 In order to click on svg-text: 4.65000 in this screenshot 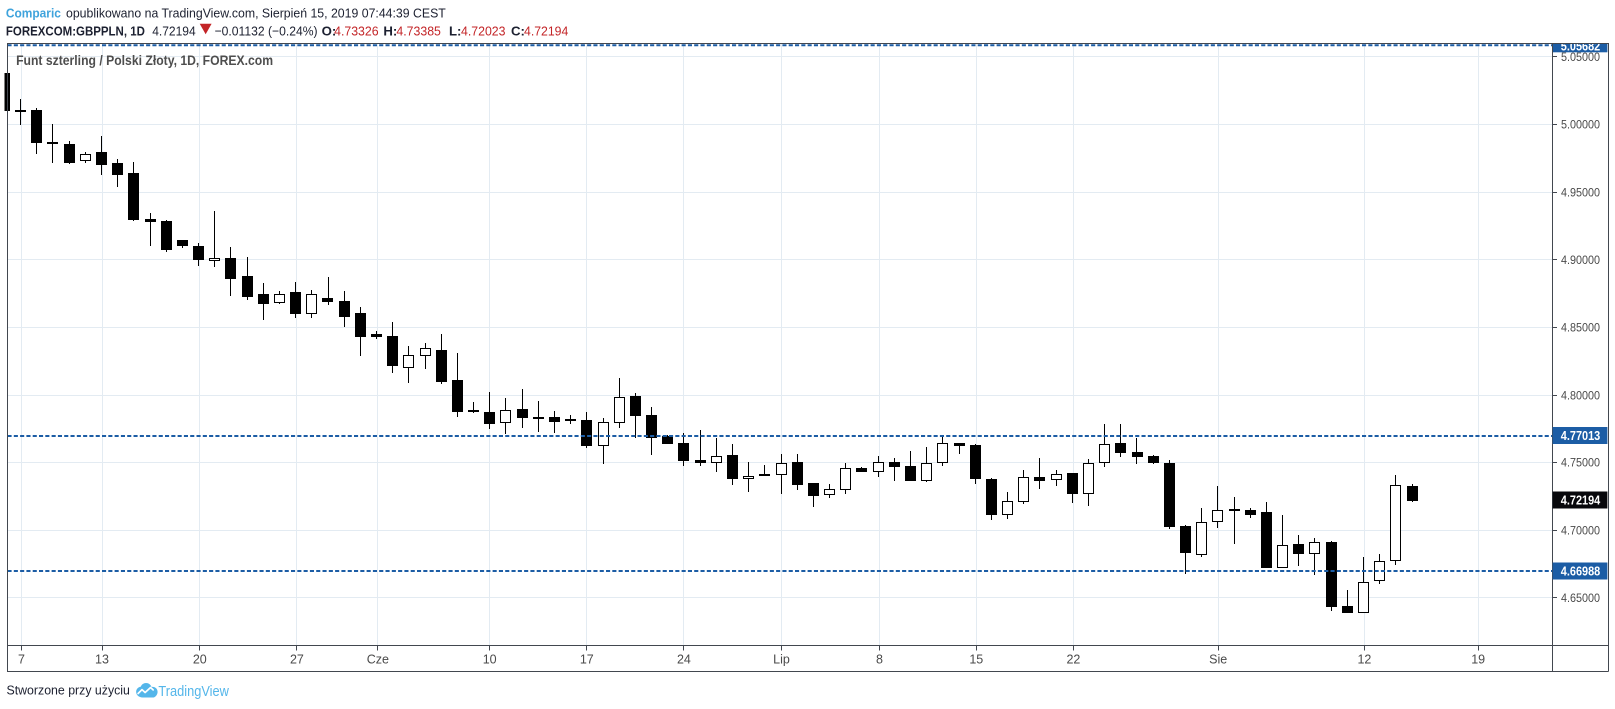, I will do `click(1580, 598)`.